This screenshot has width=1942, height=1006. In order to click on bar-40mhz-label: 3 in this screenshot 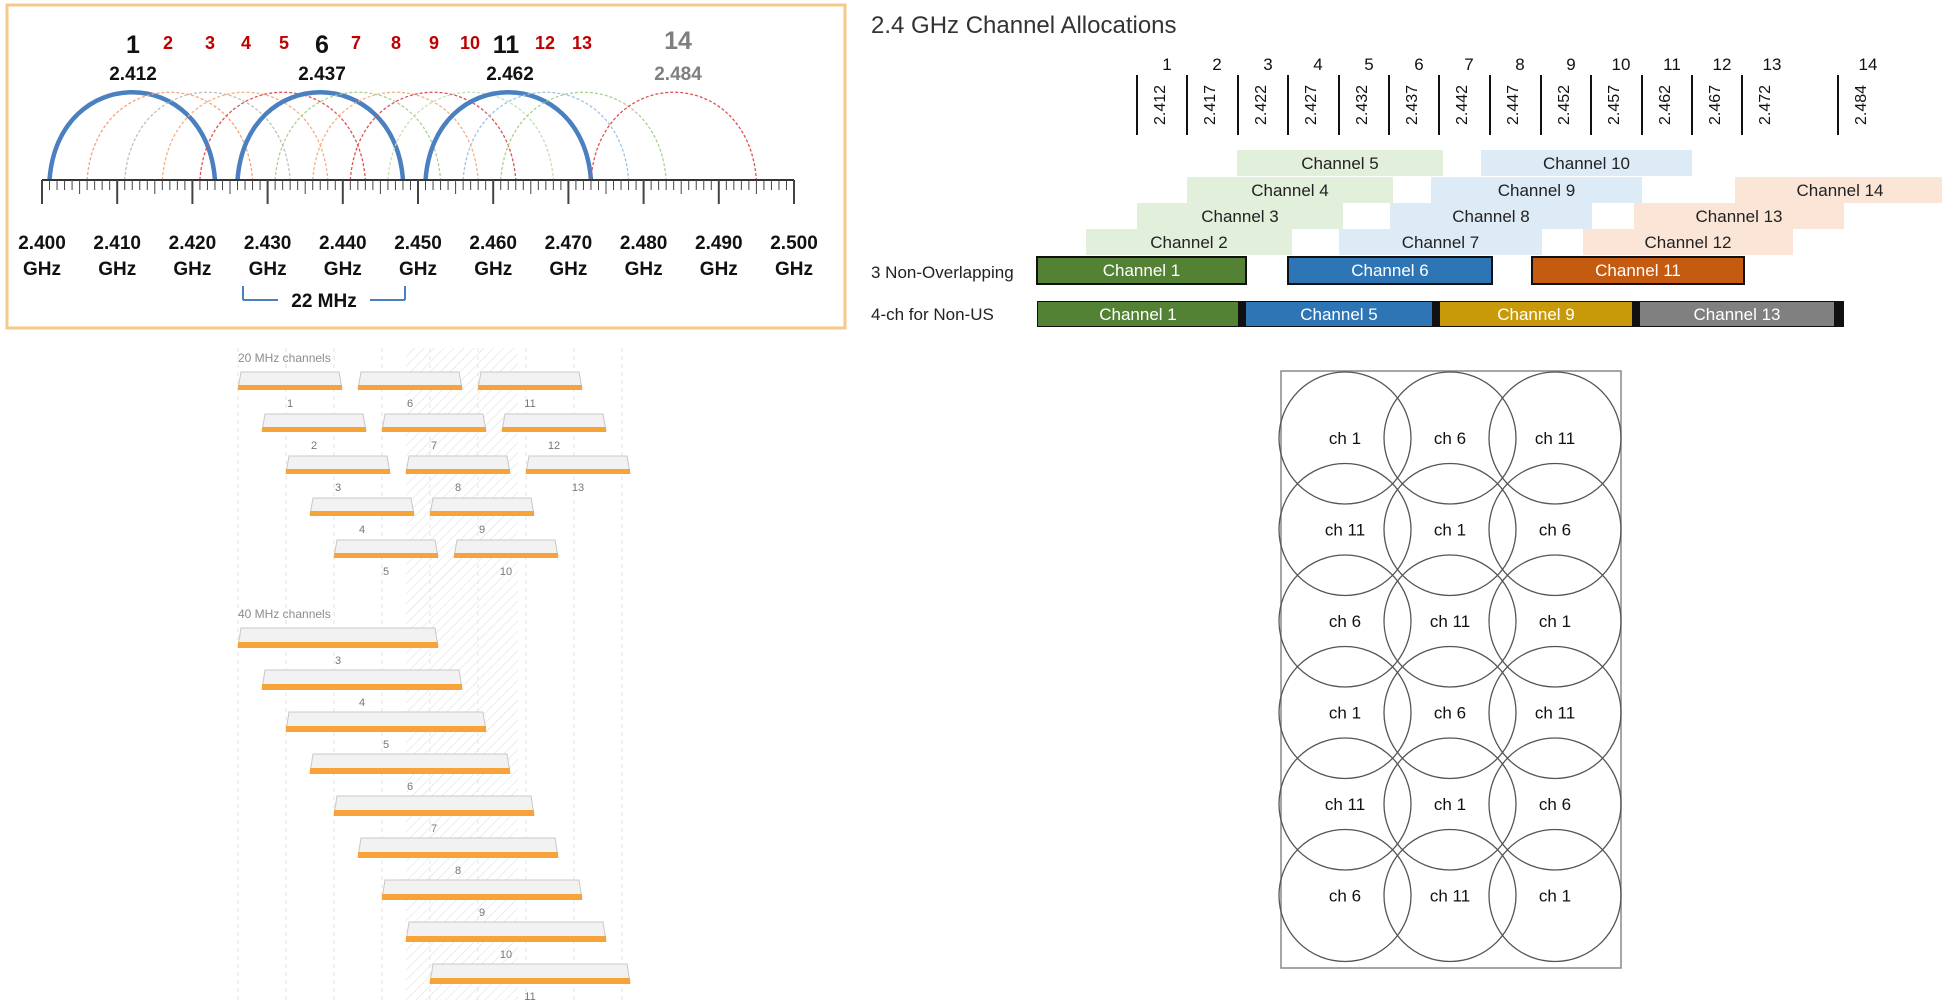, I will do `click(338, 661)`.